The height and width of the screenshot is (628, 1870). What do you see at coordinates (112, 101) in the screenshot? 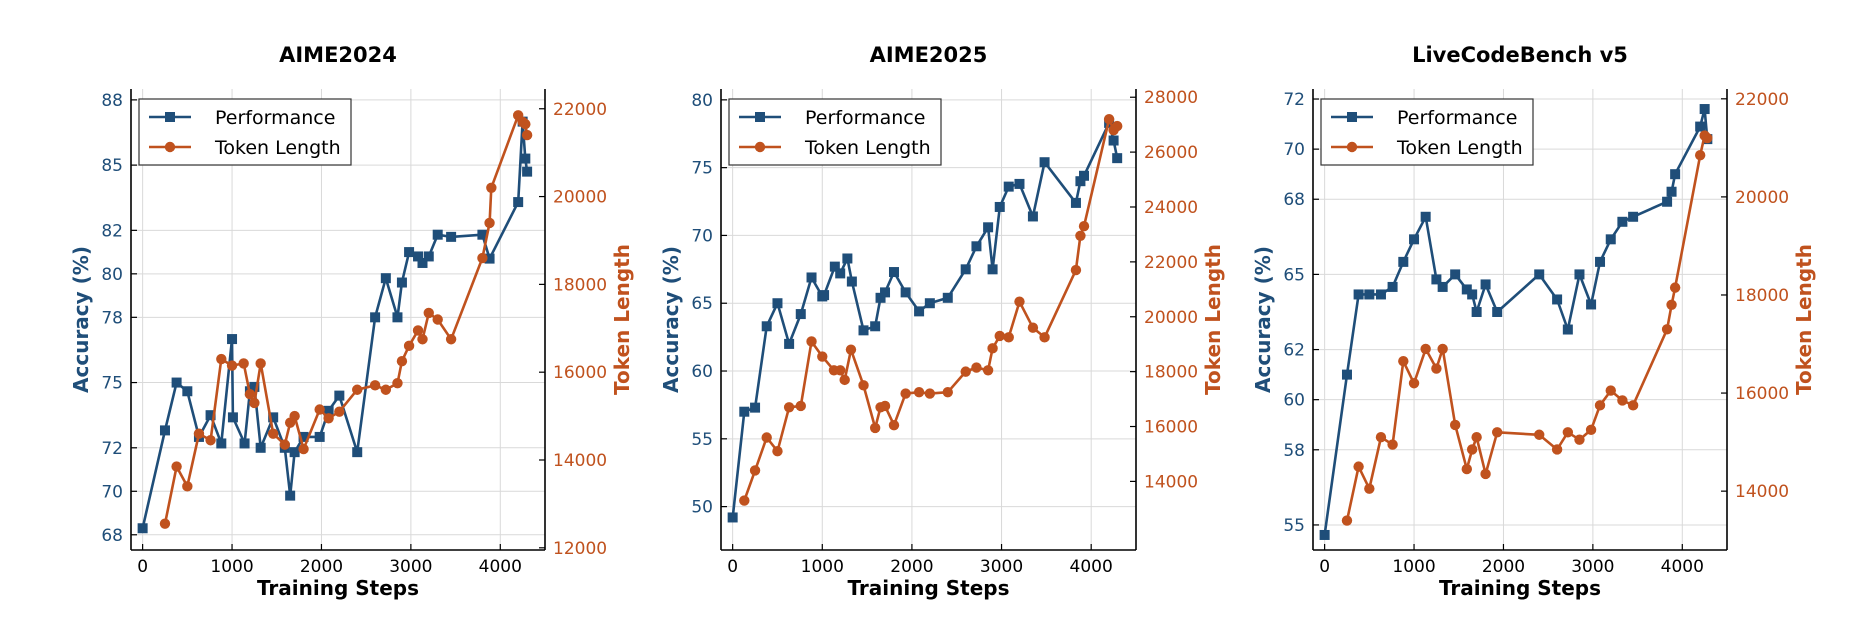
I see `y-tick-label: 88` at bounding box center [112, 101].